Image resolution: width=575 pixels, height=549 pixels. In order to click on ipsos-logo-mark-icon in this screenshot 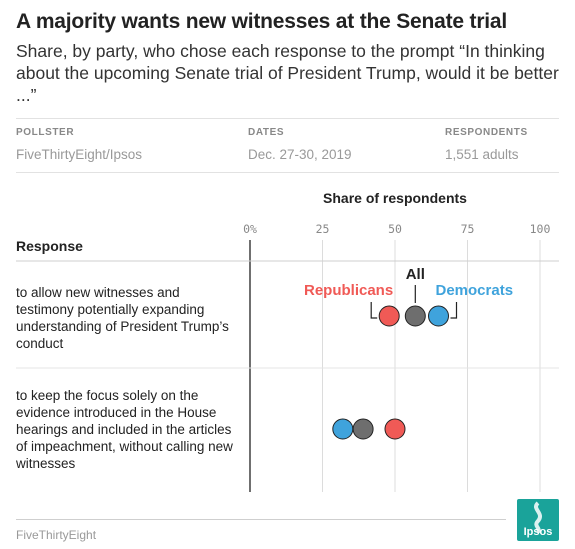, I will do `click(538, 517)`.